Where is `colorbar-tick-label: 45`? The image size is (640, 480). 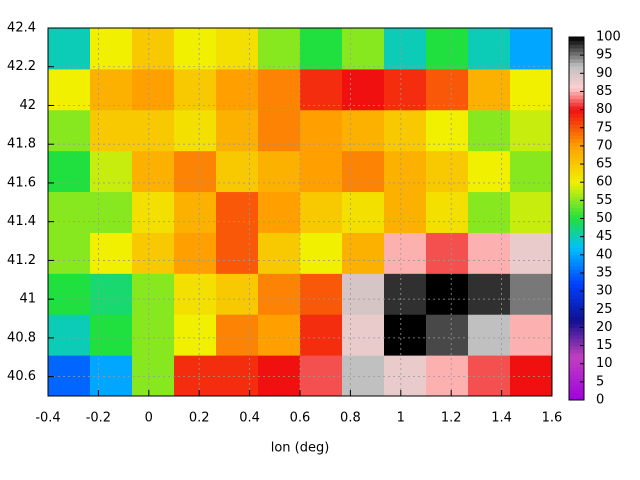
colorbar-tick-label: 45 is located at coordinates (604, 236).